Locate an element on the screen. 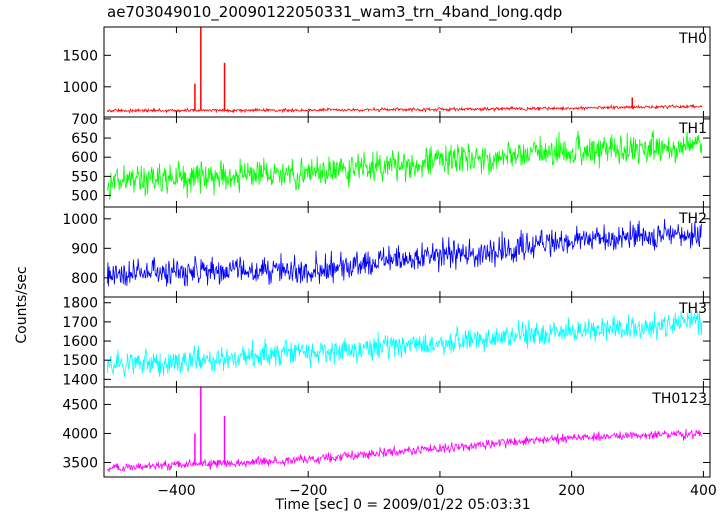 The height and width of the screenshot is (516, 723). xtick-label-400: 400 is located at coordinates (703, 491).